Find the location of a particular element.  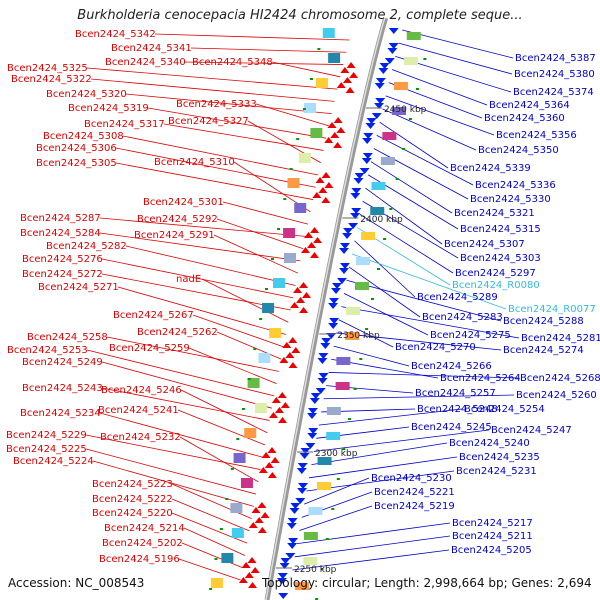

gene-label-right: Bcen2424_5360 is located at coordinates (524, 118).